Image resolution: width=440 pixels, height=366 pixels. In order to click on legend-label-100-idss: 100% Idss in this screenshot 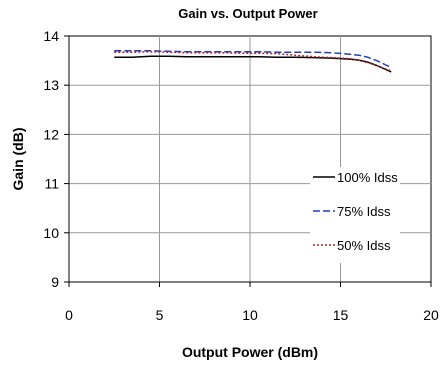, I will do `click(367, 177)`.